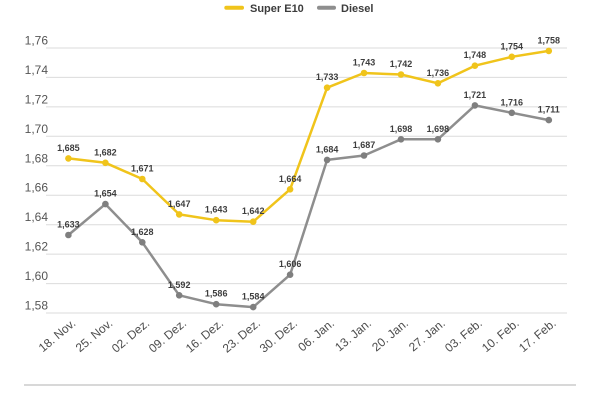 This screenshot has width=600, height=400. I want to click on svg-text: 1,643, so click(216, 210).